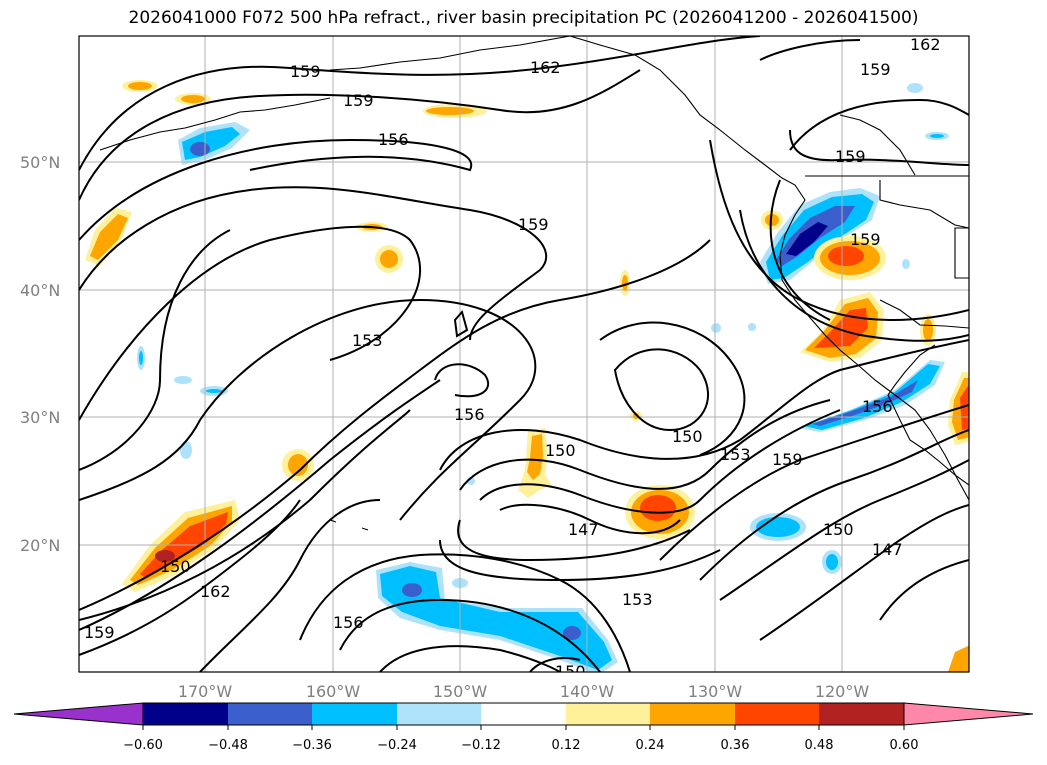  I want to click on lat-label: 30°N, so click(40, 417).